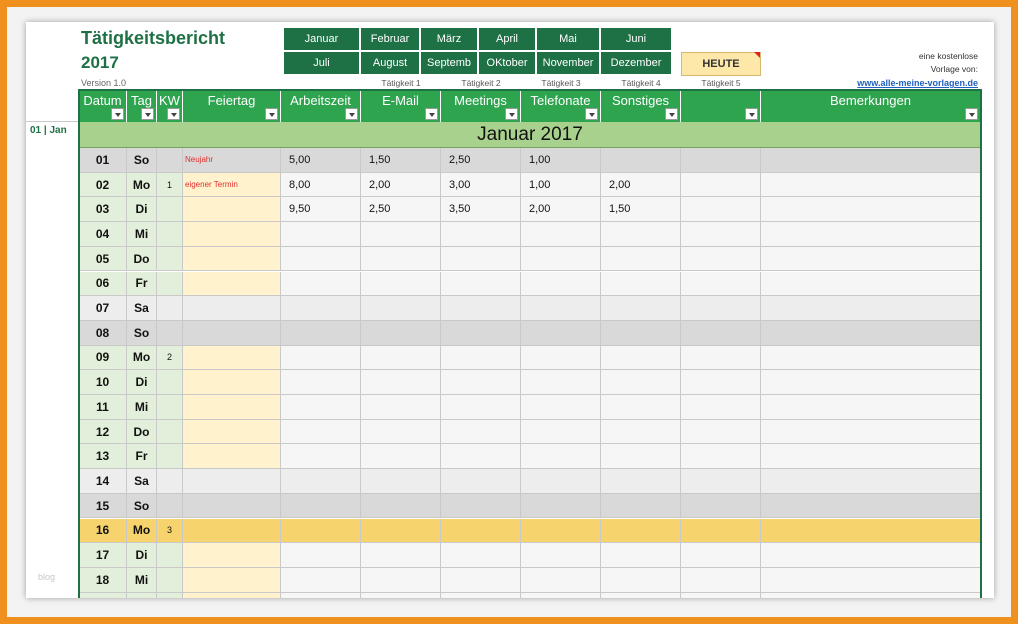 Image resolution: width=1018 pixels, height=624 pixels. I want to click on version: Version 1.0, so click(104, 83).